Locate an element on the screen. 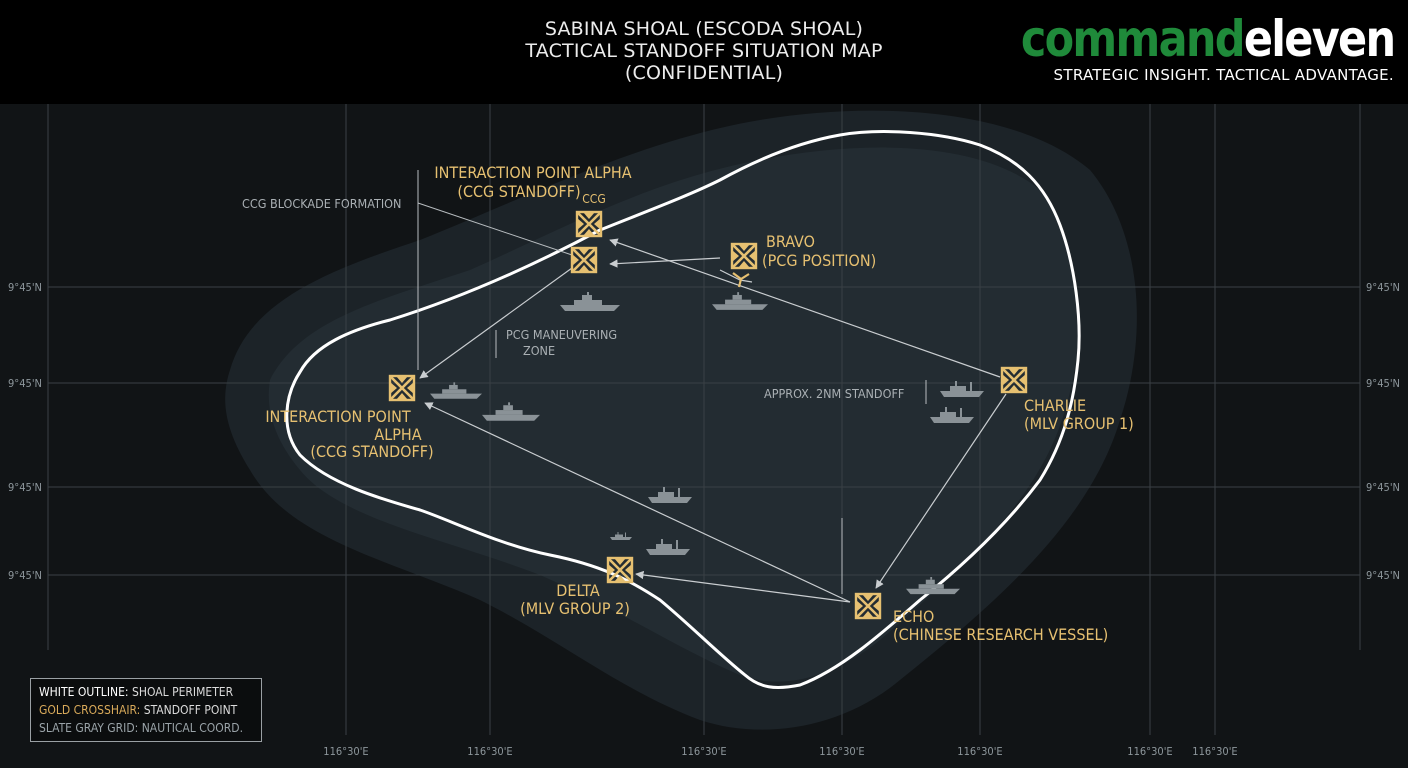 This screenshot has height=768, width=1408. legend-white-value: SHOAL PERIMETER is located at coordinates (182, 692).